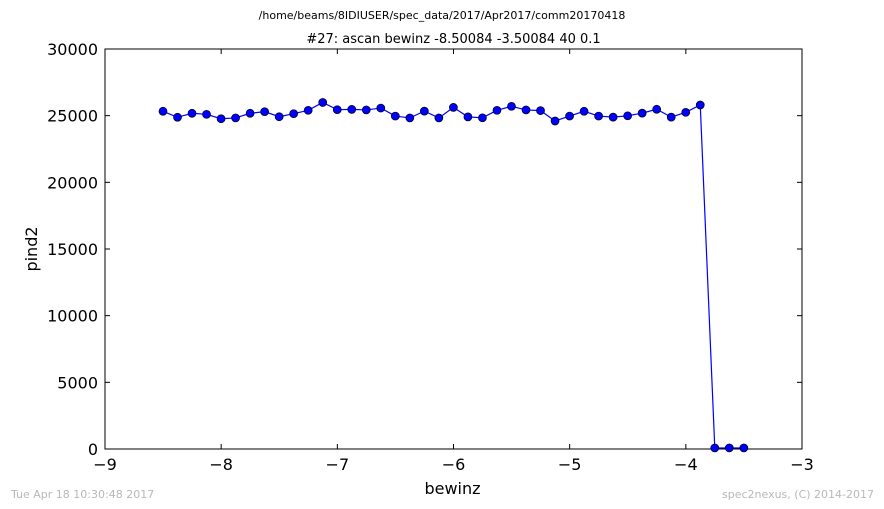 The height and width of the screenshot is (509, 884). Describe the element at coordinates (221, 464) in the screenshot. I see `x-tick-label: −8` at that location.